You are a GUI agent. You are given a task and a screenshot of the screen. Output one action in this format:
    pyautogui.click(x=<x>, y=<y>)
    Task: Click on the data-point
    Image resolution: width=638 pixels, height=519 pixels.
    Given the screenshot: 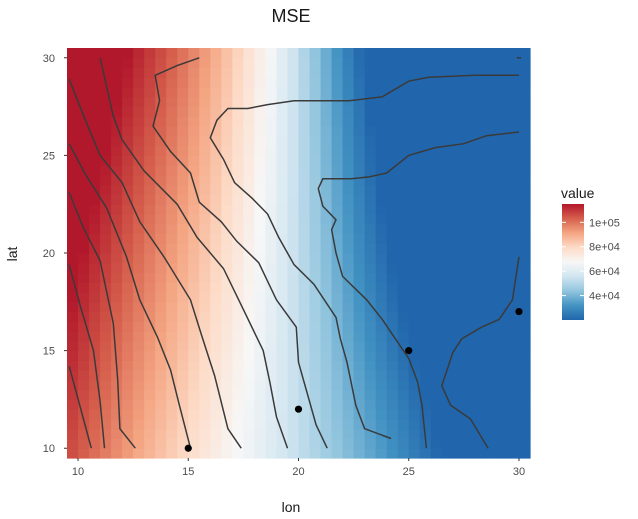 What is the action you would take?
    pyautogui.click(x=298, y=409)
    